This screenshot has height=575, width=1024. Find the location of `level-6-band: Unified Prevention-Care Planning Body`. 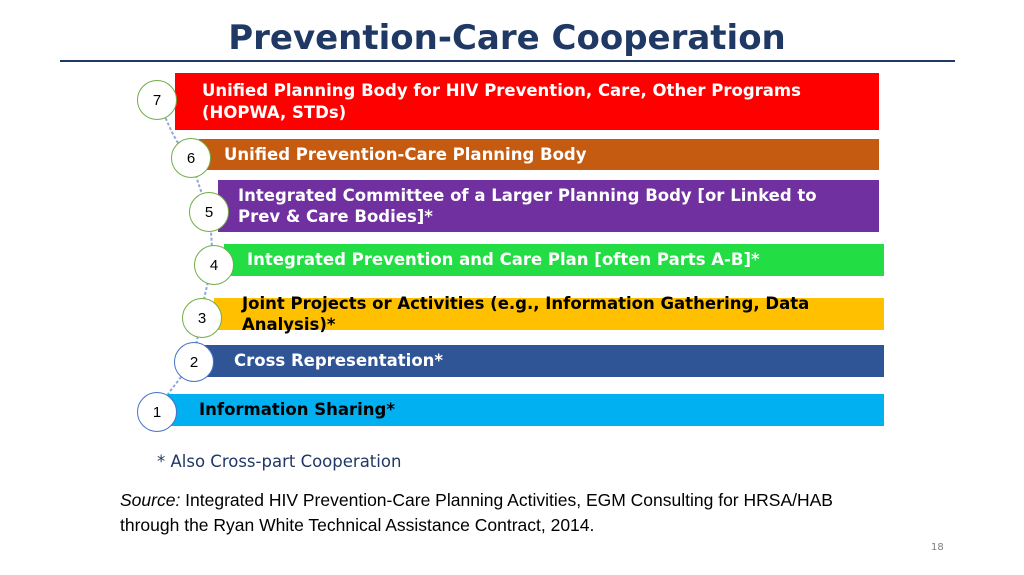

level-6-band: Unified Prevention-Care Planning Body is located at coordinates (539, 154).